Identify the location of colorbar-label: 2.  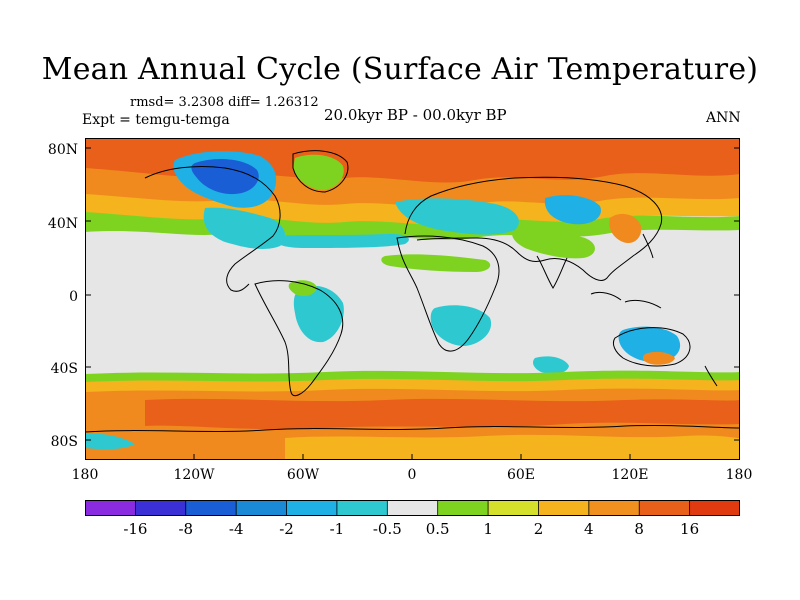
(538, 529).